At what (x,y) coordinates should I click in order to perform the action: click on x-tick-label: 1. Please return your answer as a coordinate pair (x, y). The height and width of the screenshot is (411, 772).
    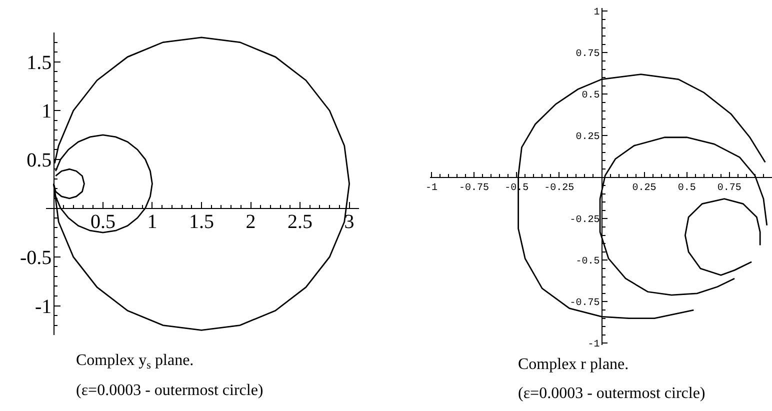
    Looking at the image, I should click on (152, 222).